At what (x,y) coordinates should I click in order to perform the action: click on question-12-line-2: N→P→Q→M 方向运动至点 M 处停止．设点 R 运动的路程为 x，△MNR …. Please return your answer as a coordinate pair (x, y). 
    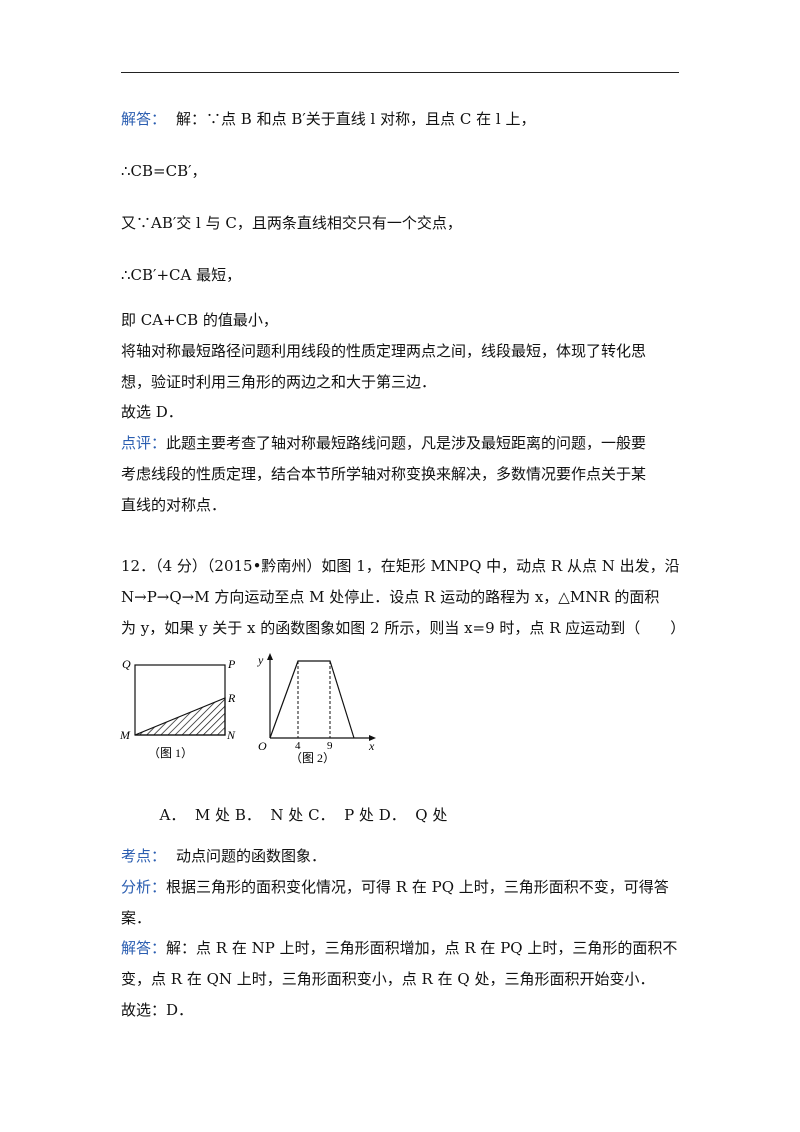
    Looking at the image, I should click on (390, 597).